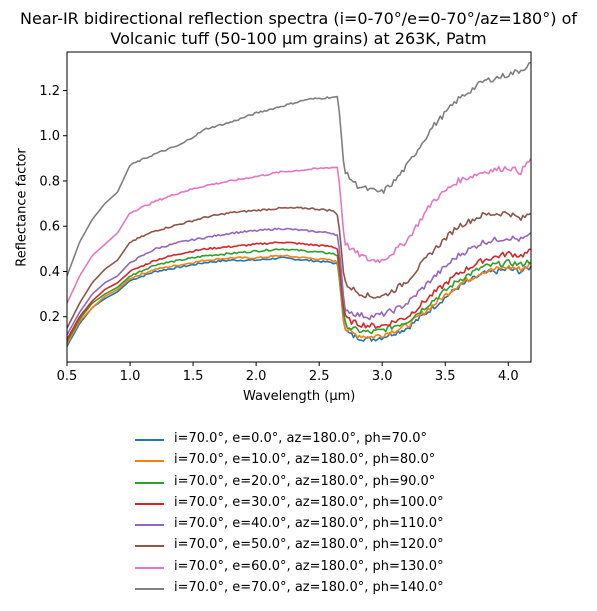 This screenshot has height=611, width=597. What do you see at coordinates (305, 460) in the screenshot?
I see `legend-label: i=70.0°, e=10.0°, az=180.0°, ph=80.0°` at bounding box center [305, 460].